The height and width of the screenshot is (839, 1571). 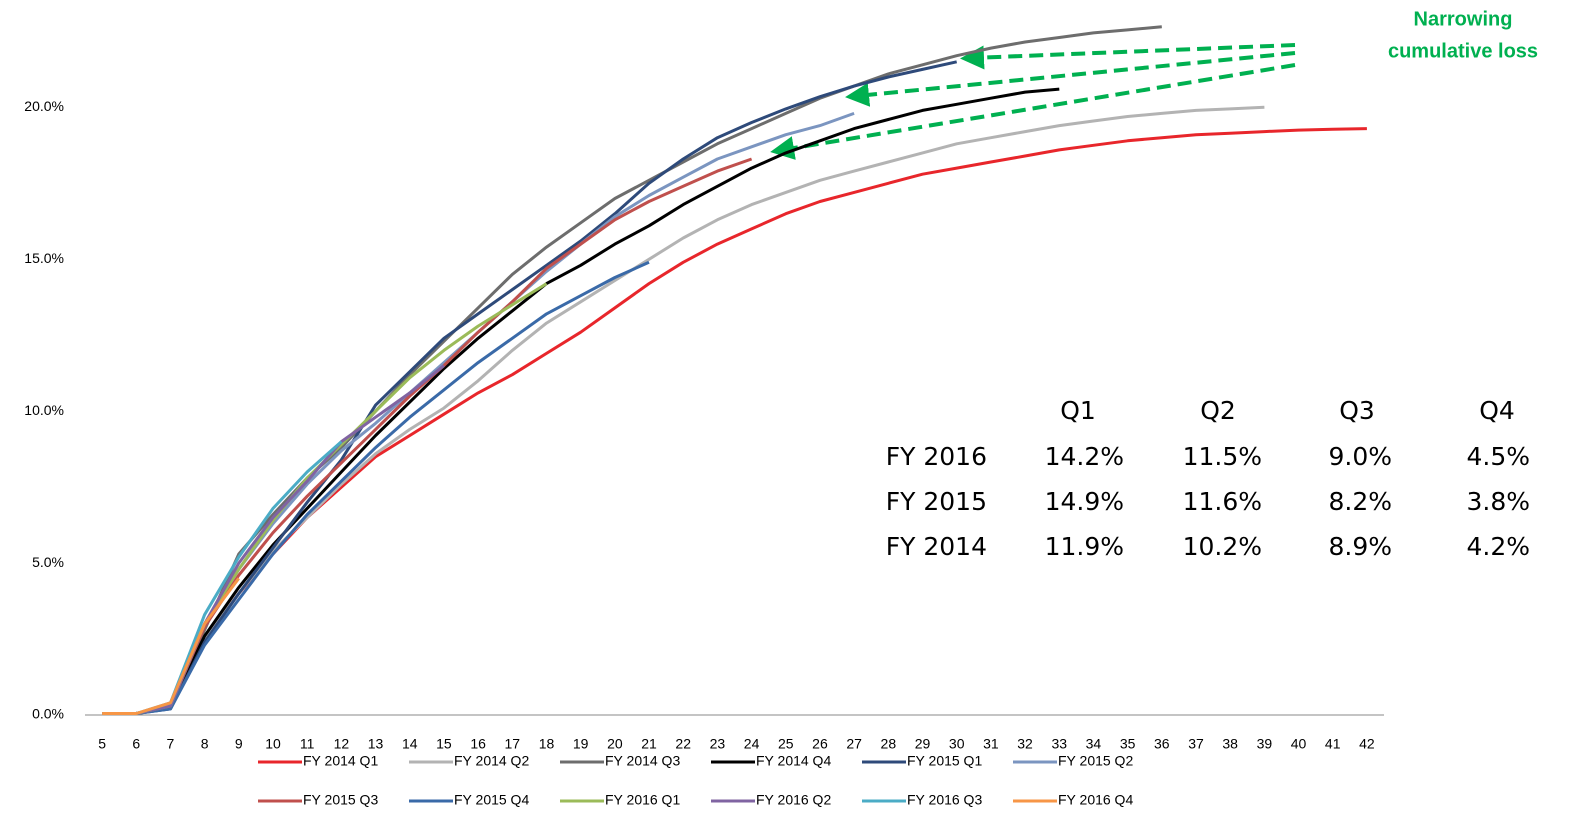 I want to click on y-tick-label: 5.0%, so click(x=48, y=562).